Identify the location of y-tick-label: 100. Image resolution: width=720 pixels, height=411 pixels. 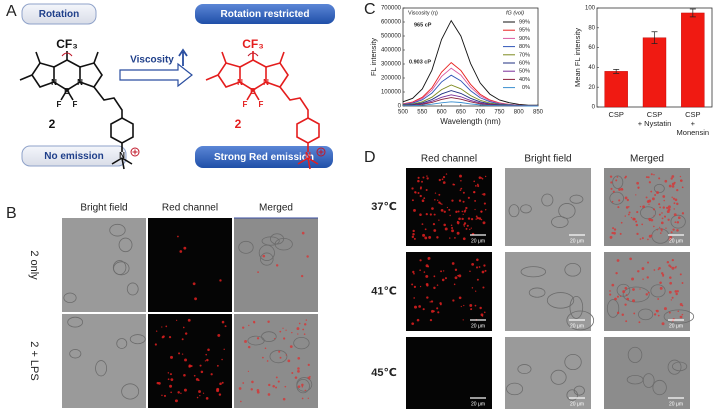
(590, 9).